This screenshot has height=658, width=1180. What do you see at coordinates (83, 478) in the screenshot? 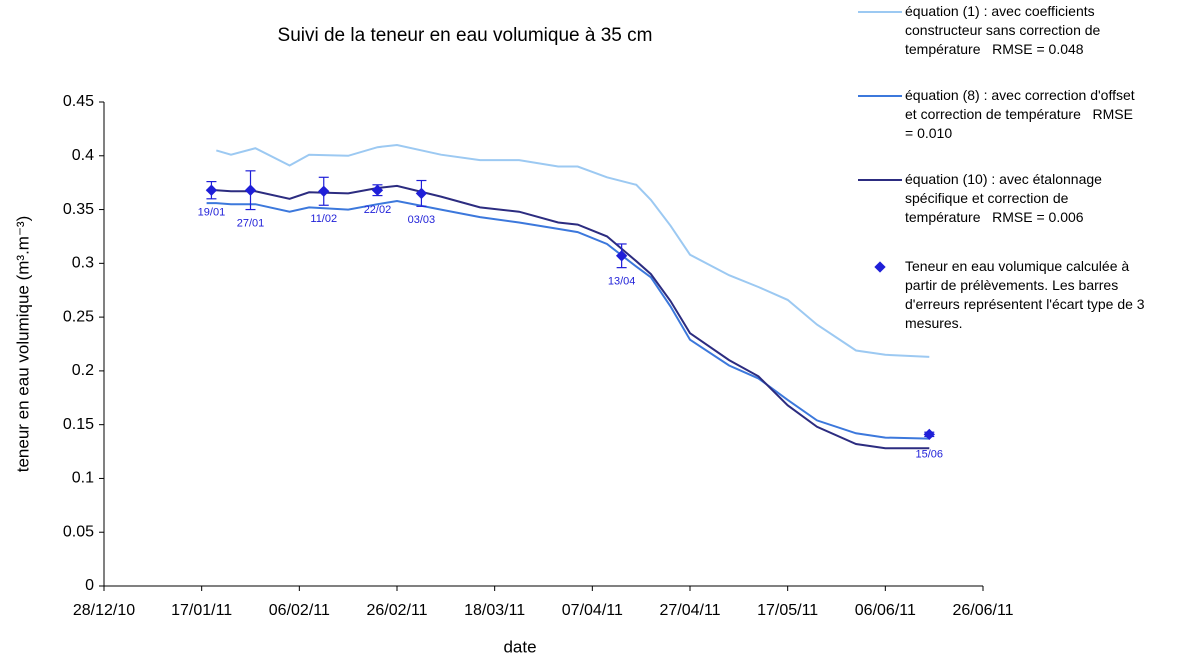
I see `y-tick-label: 0.1` at bounding box center [83, 478].